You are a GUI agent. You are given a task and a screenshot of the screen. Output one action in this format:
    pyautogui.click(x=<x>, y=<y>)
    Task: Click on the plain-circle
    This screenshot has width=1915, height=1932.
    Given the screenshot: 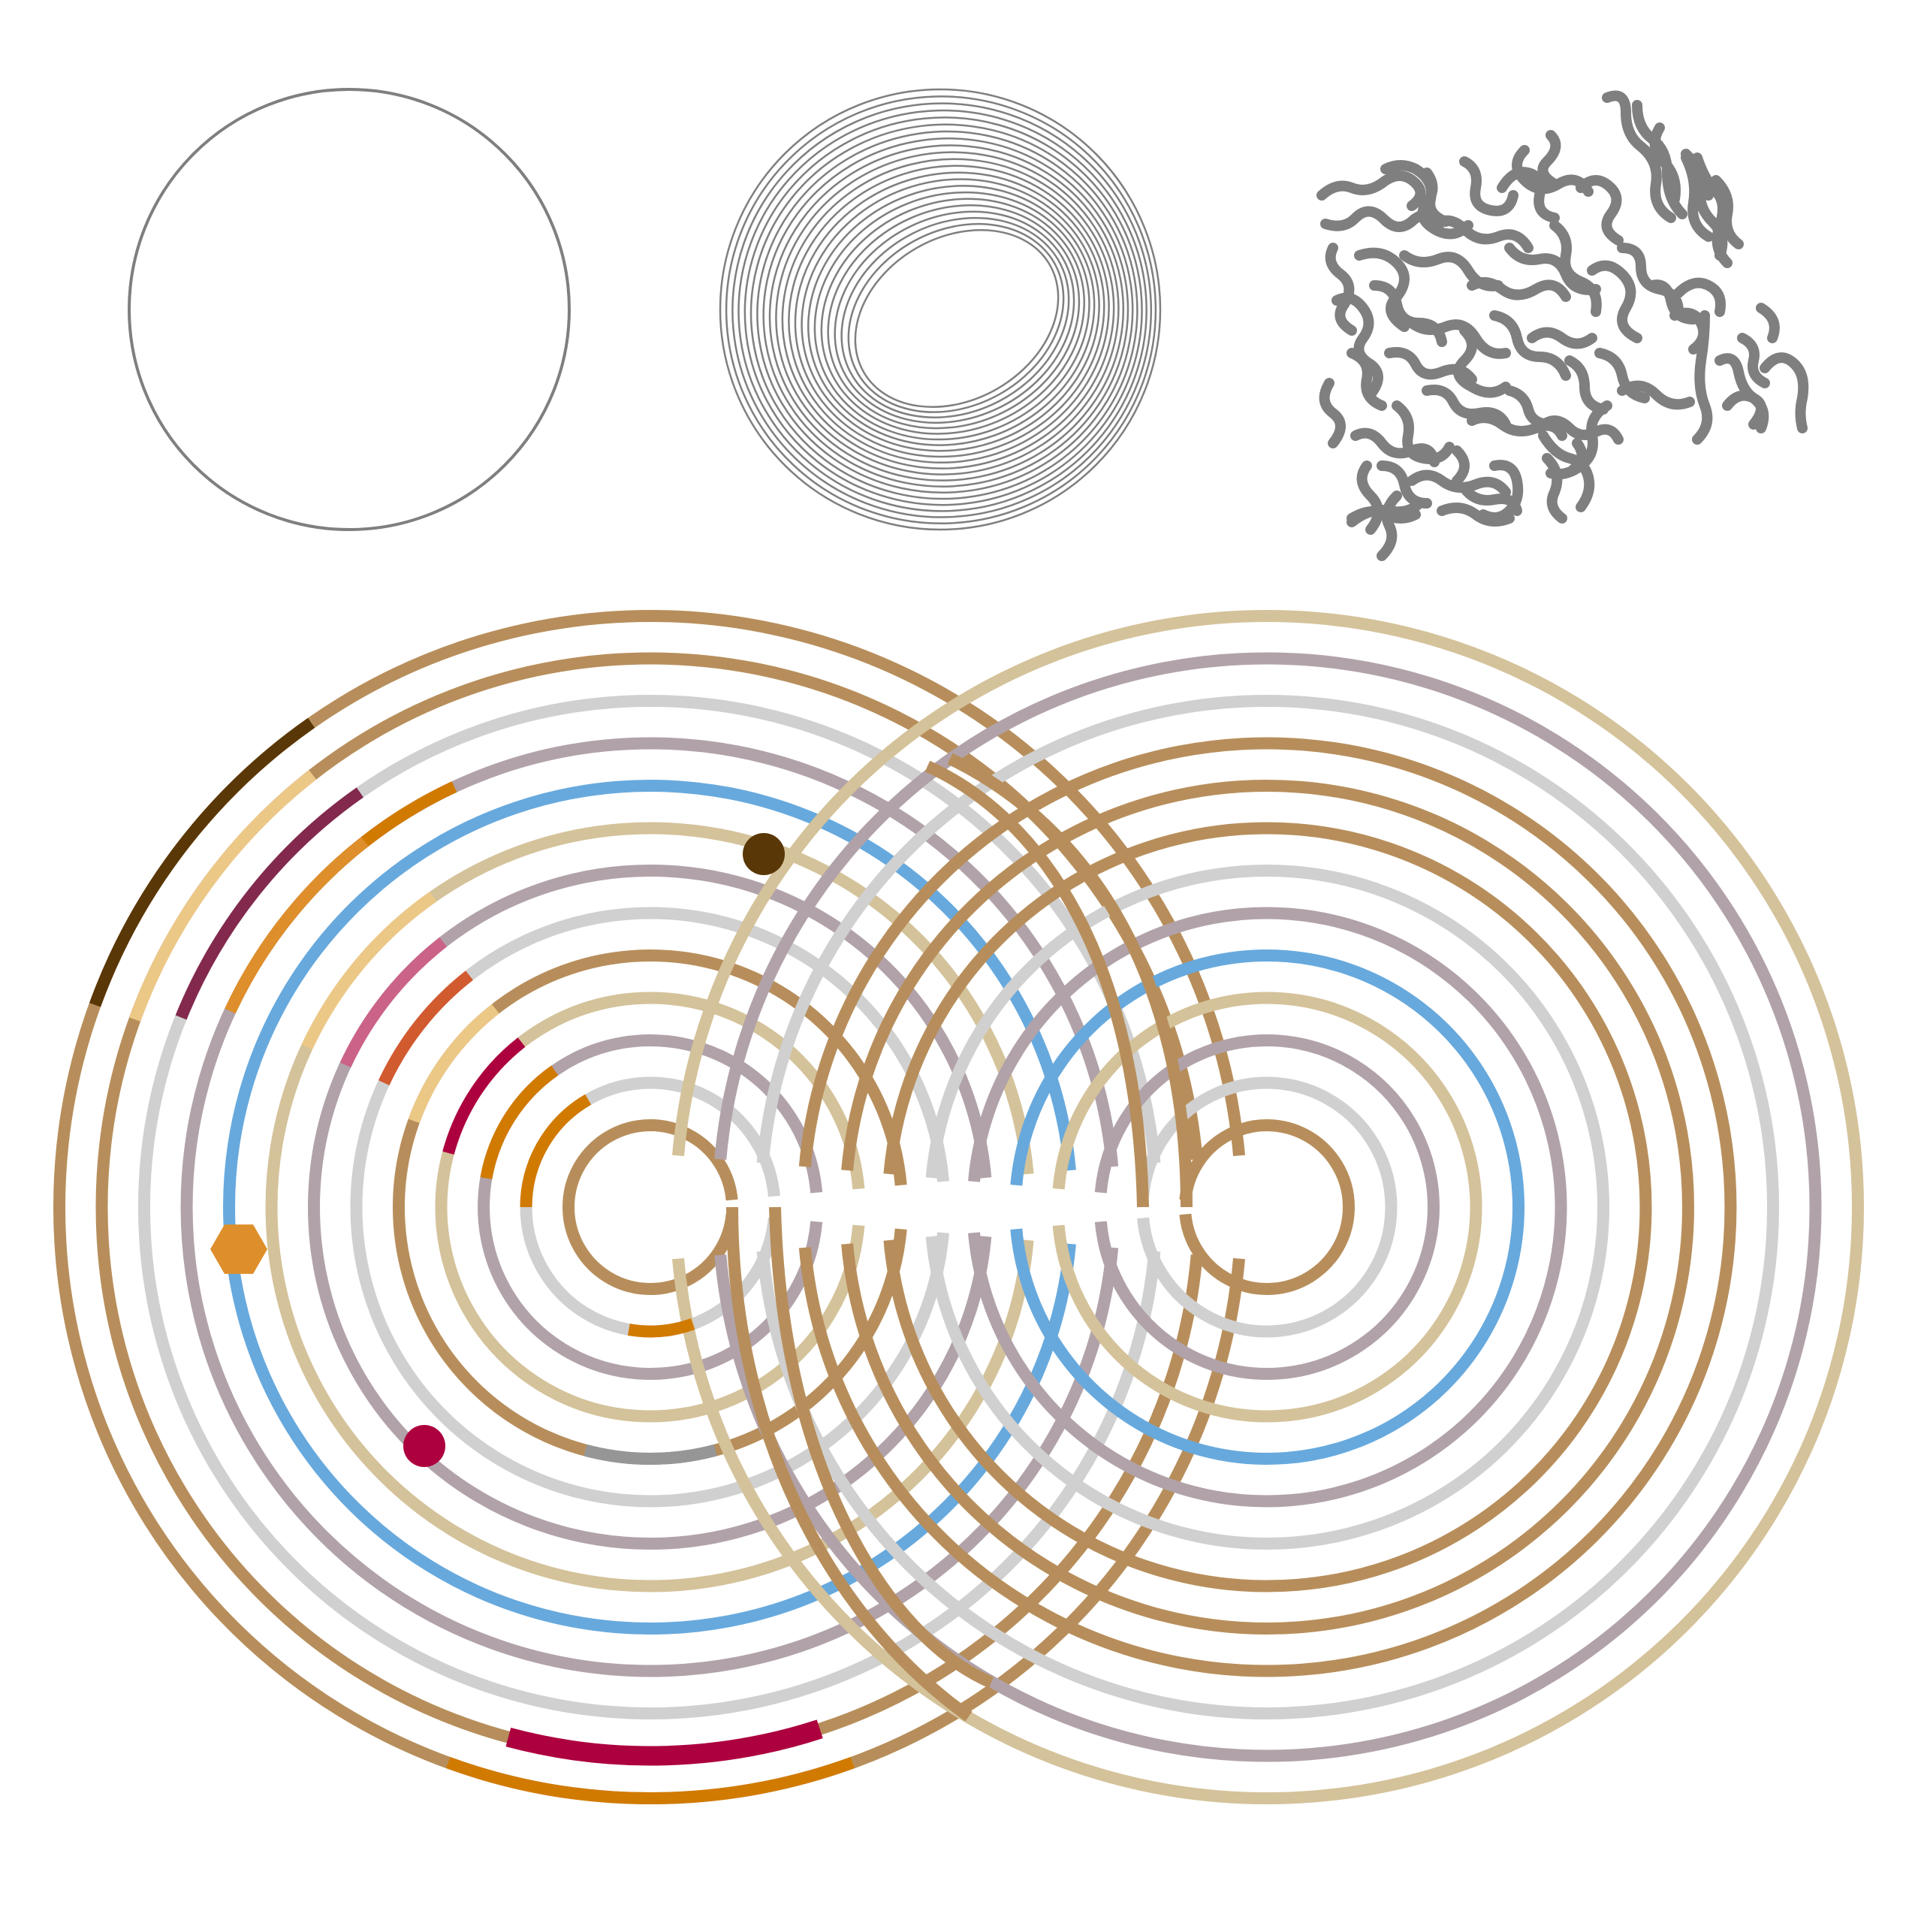 What is the action you would take?
    pyautogui.click(x=349, y=309)
    